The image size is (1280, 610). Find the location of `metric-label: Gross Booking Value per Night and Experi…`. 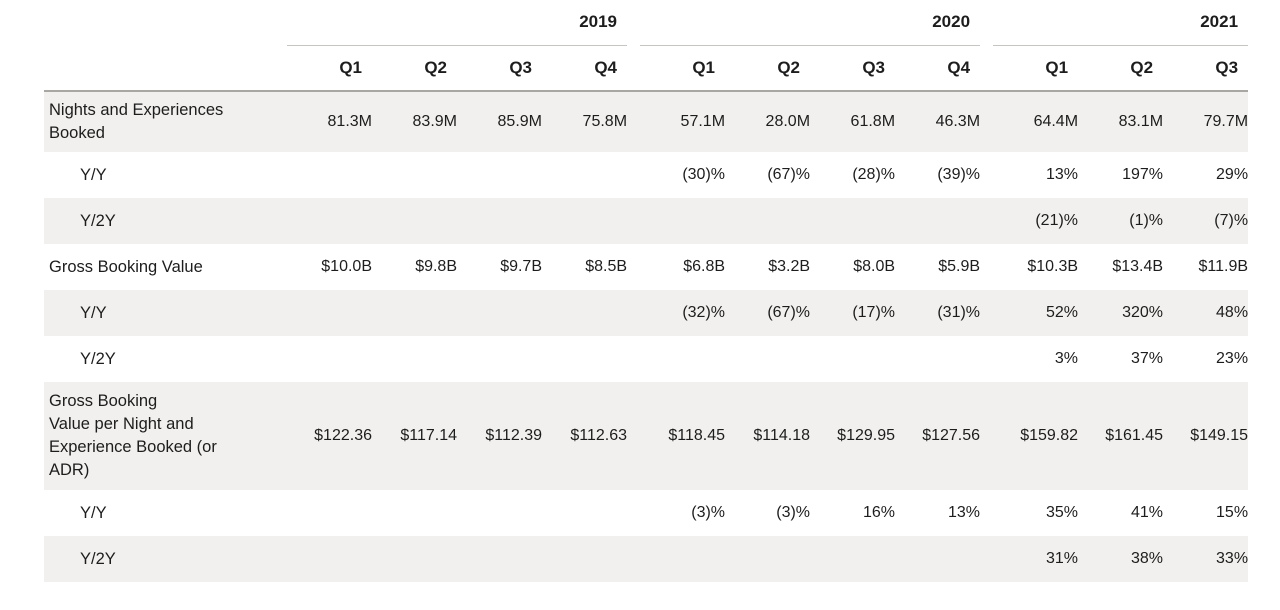

metric-label: Gross Booking Value per Night and Experi… is located at coordinates (133, 435).